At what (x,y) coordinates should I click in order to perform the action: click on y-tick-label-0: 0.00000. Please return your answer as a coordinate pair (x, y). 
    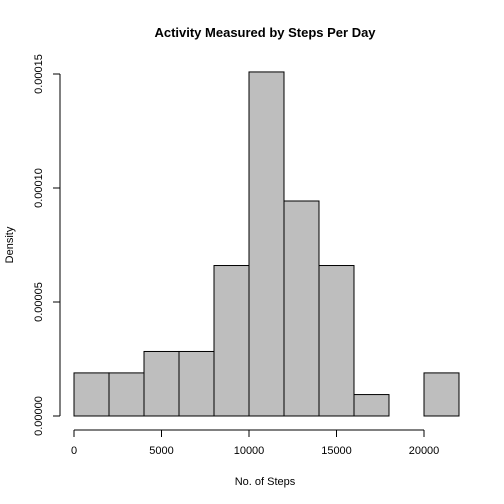
    Looking at the image, I should click on (39, 416).